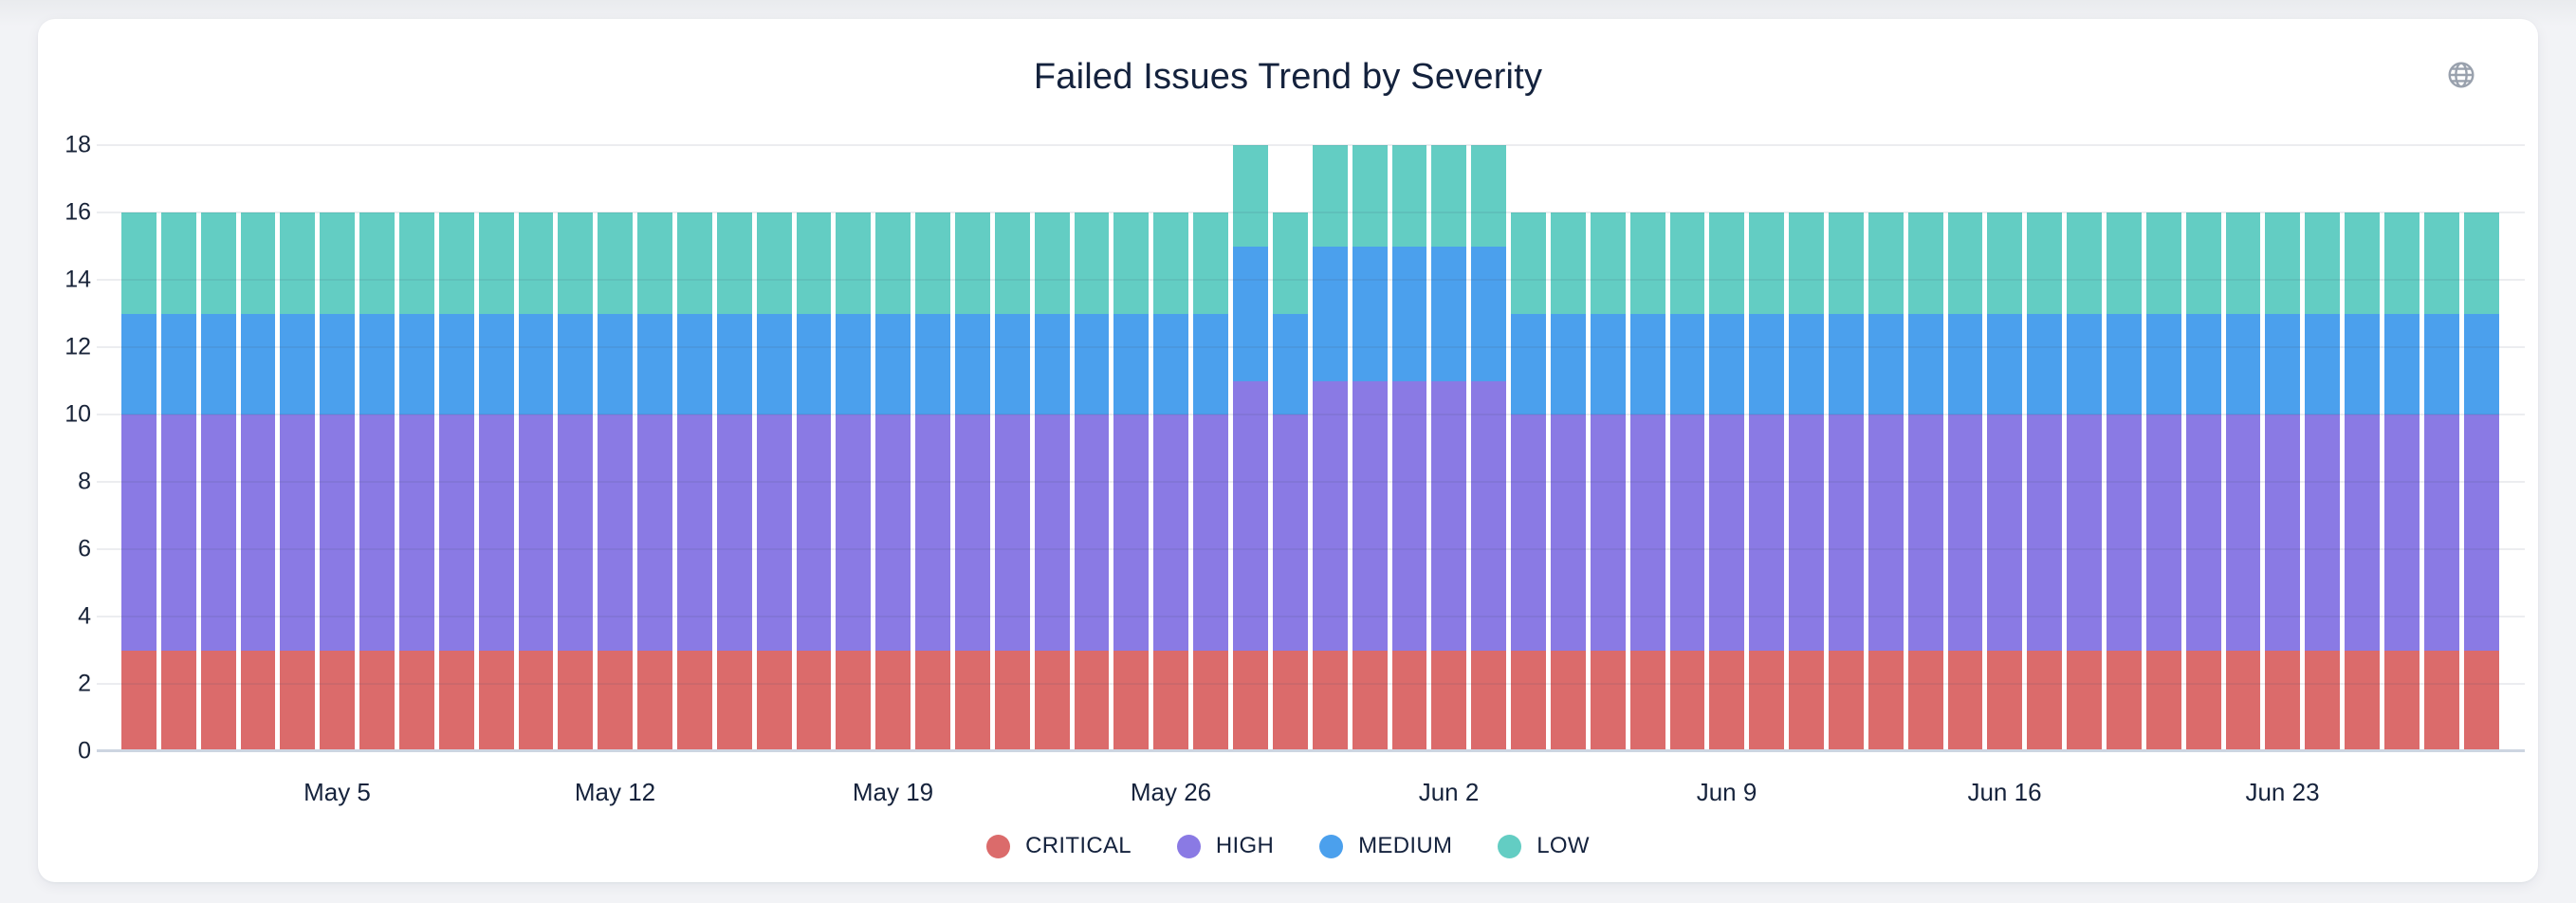  What do you see at coordinates (1544, 846) in the screenshot?
I see `legend-item-low: LOW` at bounding box center [1544, 846].